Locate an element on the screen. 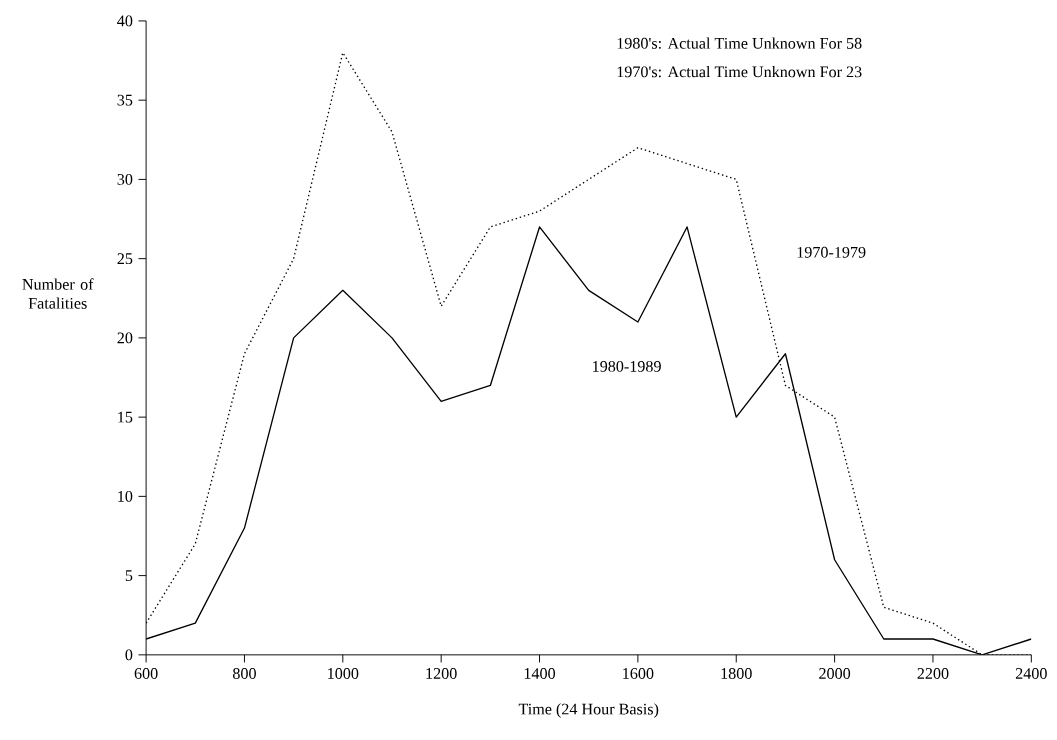 This screenshot has width=1057, height=740. text: 1980-1989 is located at coordinates (627, 367).